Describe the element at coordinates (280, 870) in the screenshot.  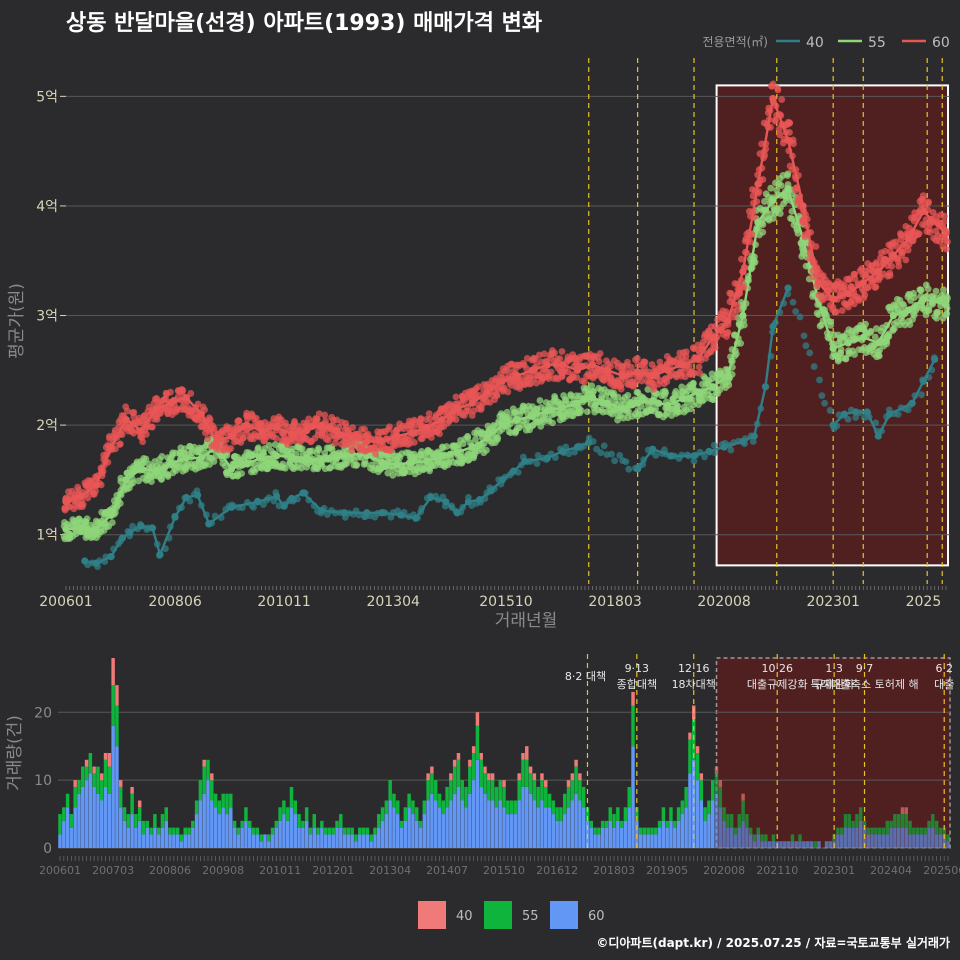
I see `volume-x-tick-label: 201011` at that location.